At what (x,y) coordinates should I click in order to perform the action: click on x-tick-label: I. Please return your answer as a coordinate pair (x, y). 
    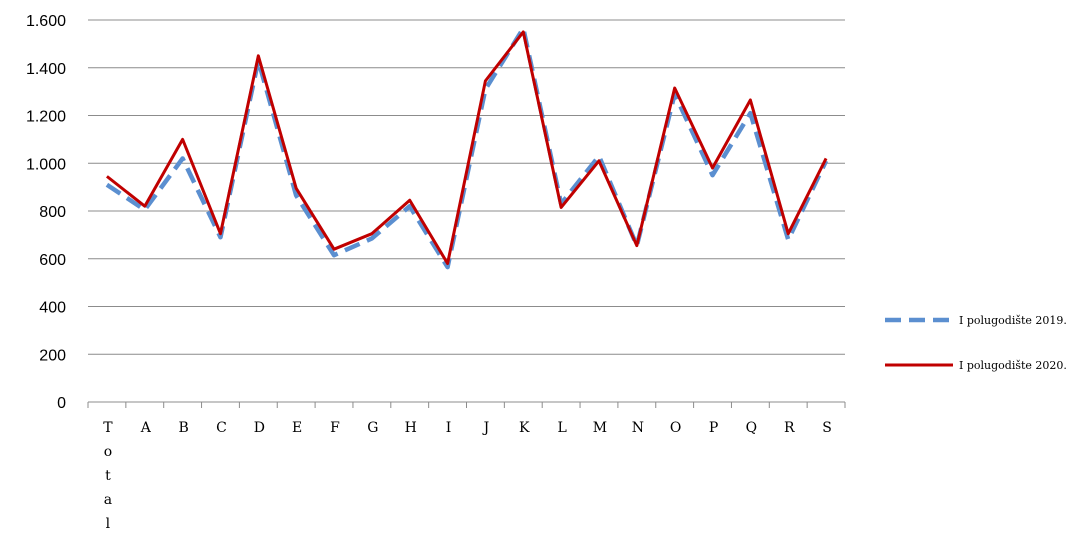
    Looking at the image, I should click on (449, 428).